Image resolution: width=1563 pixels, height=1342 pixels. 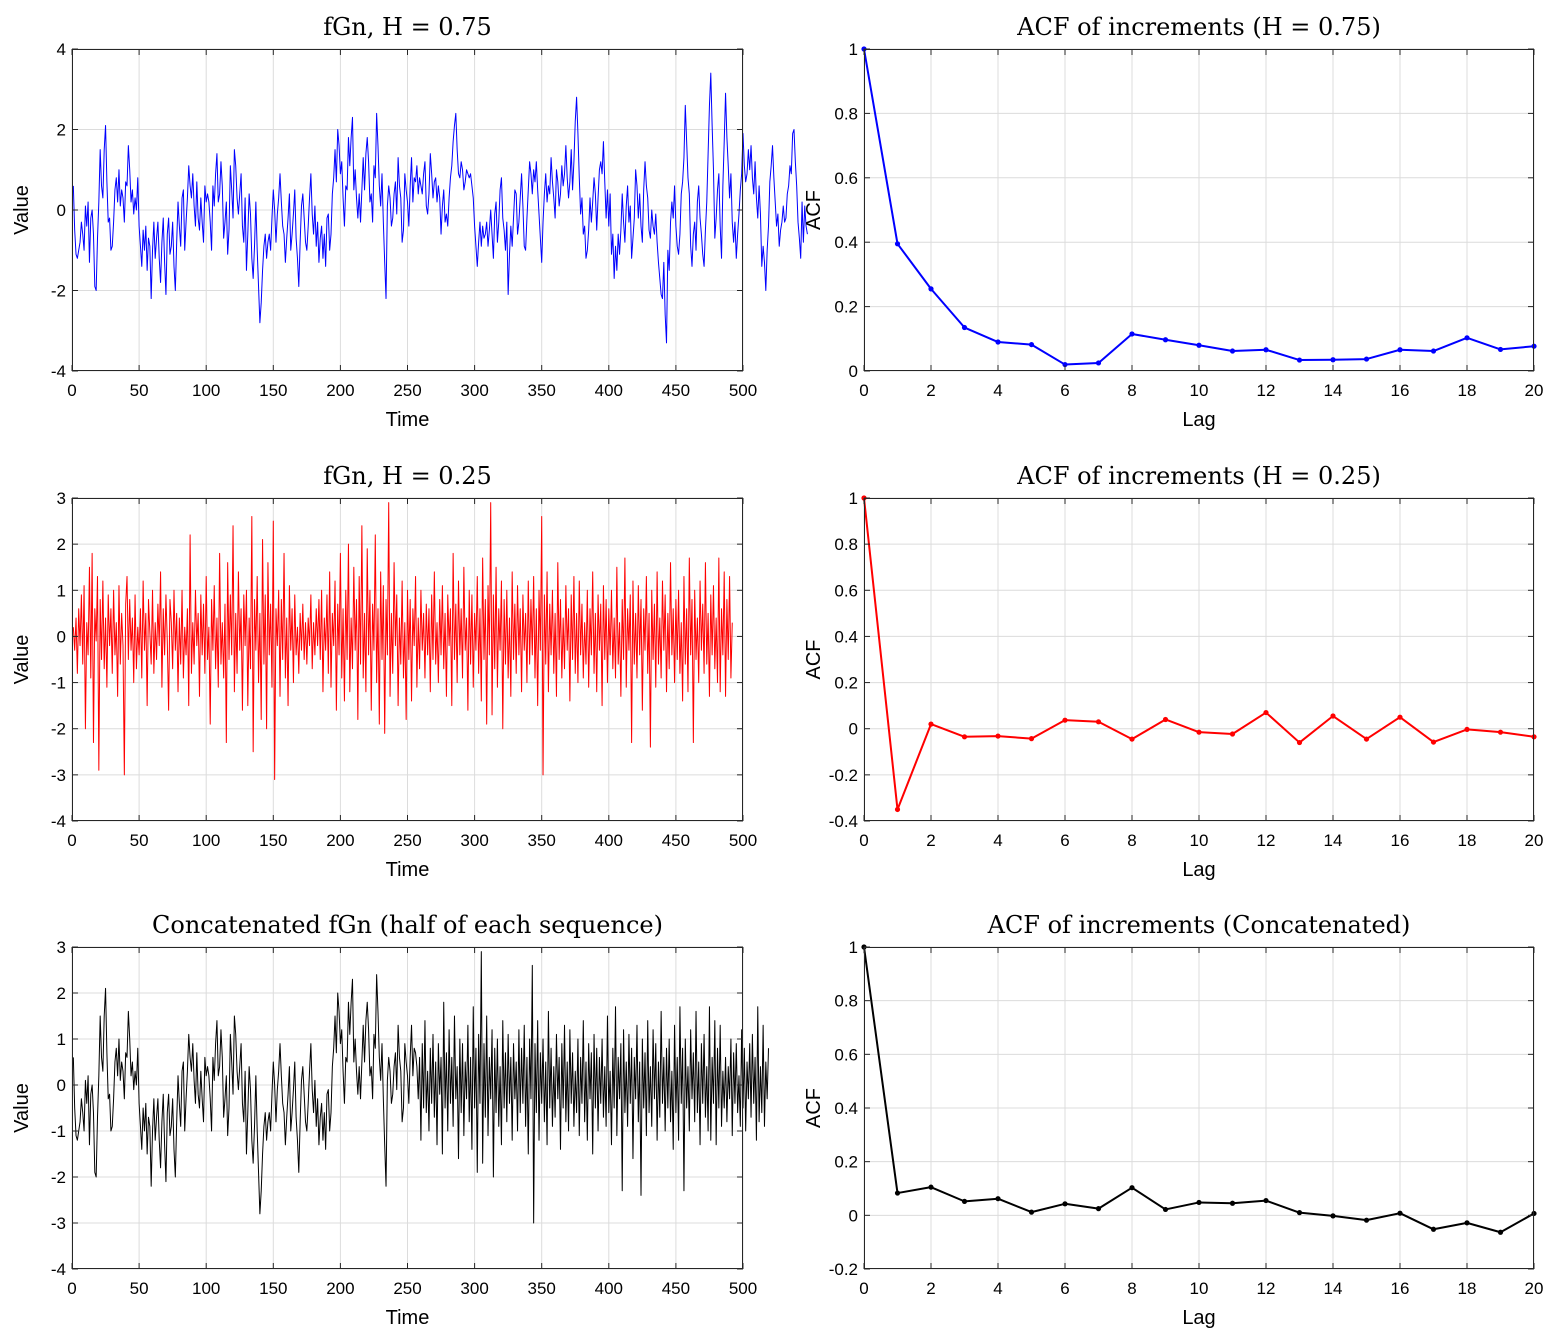 I want to click on x-tick-label: 4, so click(x=997, y=390).